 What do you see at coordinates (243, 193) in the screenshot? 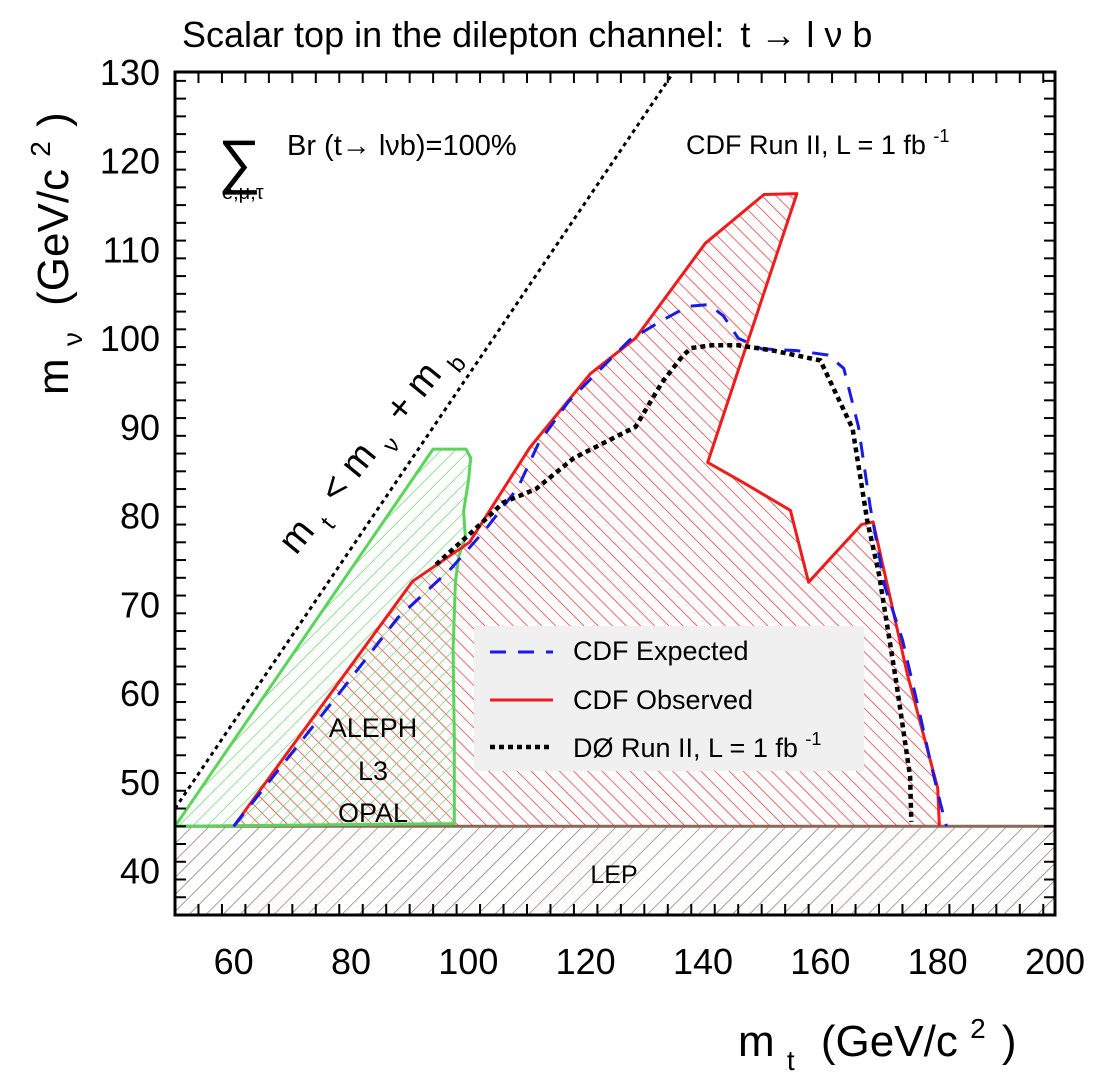
I see `sum-subscript: e,μ,τ` at bounding box center [243, 193].